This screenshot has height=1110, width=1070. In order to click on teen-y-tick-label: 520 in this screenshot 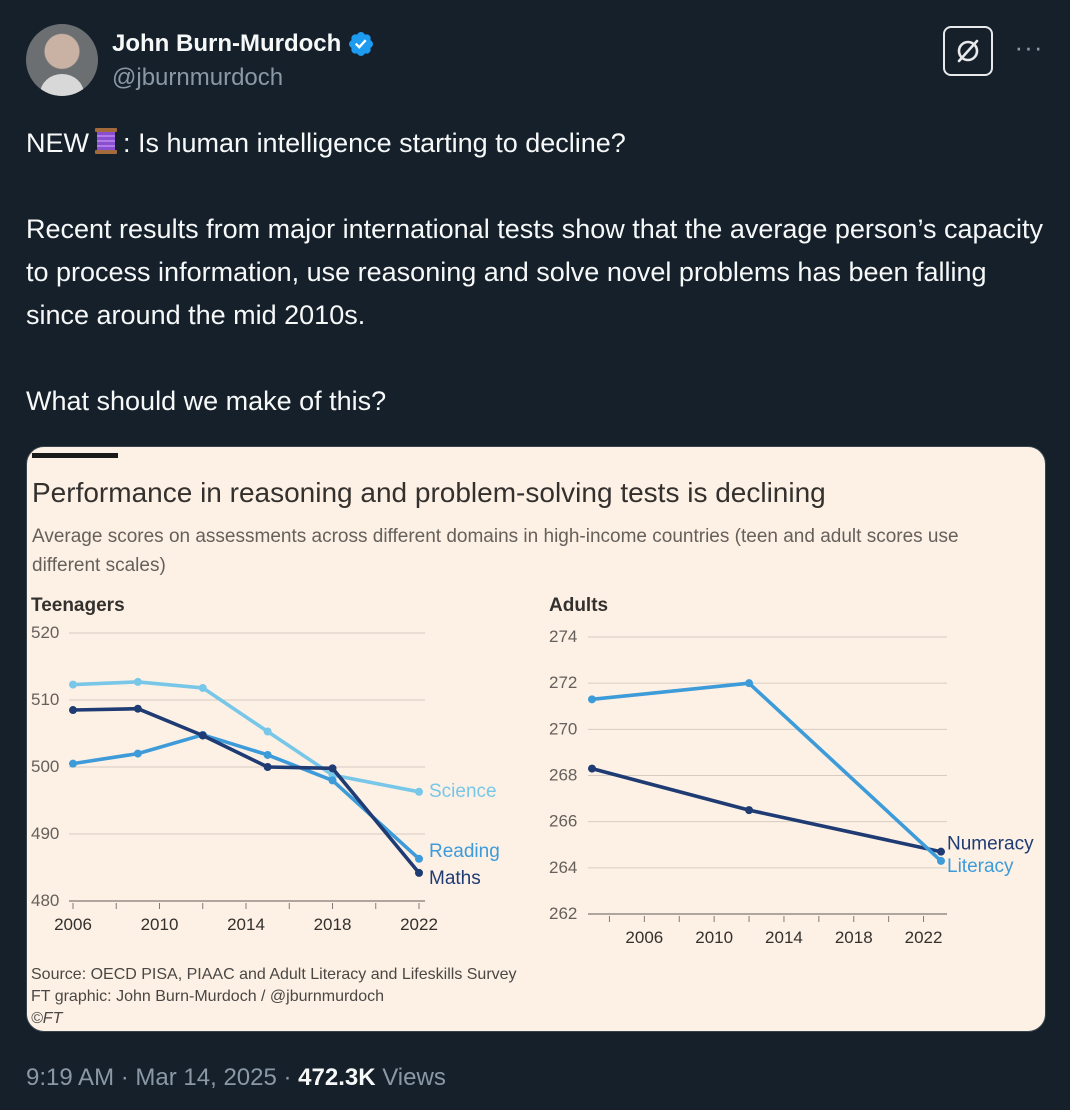, I will do `click(45, 632)`.